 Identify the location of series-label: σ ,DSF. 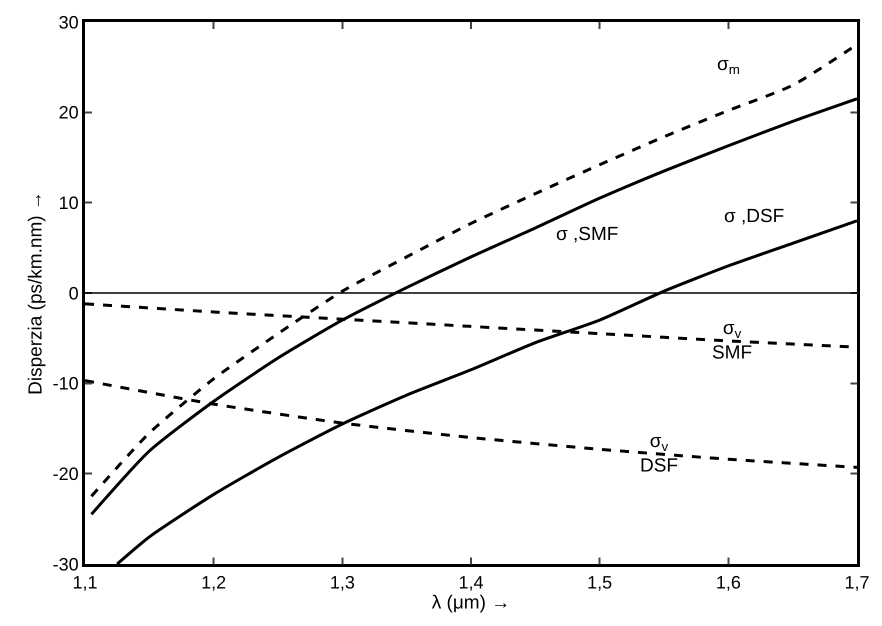
(754, 216).